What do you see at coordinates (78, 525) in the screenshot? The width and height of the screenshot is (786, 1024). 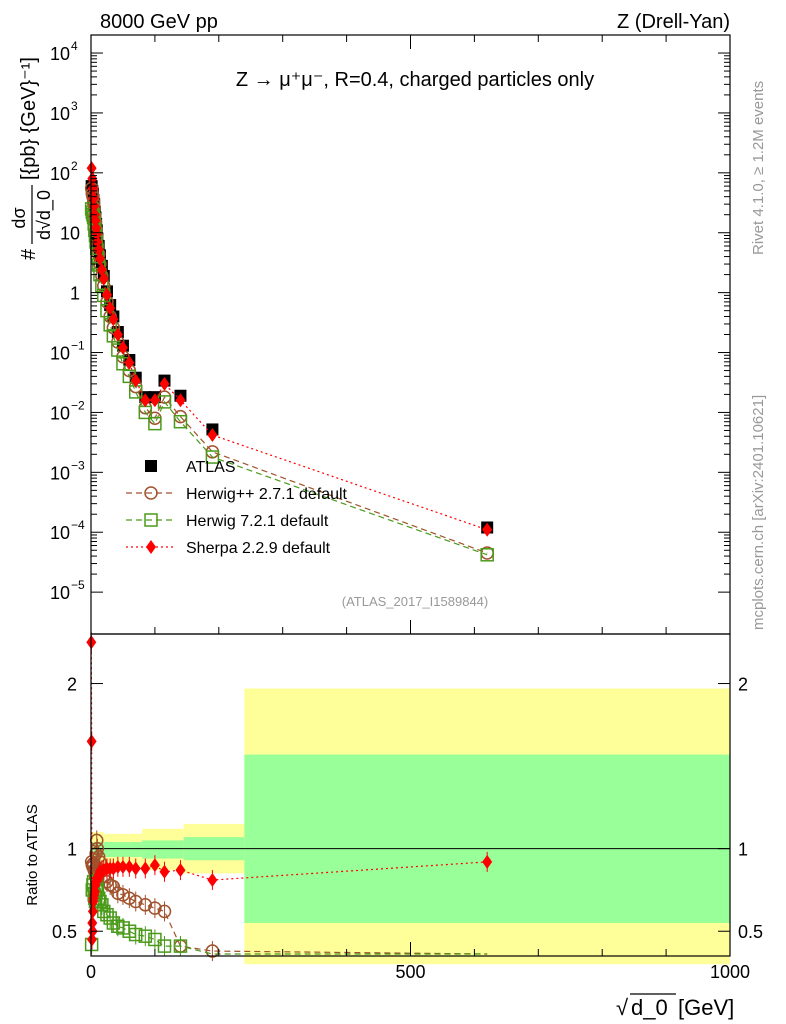 I see `main-ytick-exp-1: −4` at bounding box center [78, 525].